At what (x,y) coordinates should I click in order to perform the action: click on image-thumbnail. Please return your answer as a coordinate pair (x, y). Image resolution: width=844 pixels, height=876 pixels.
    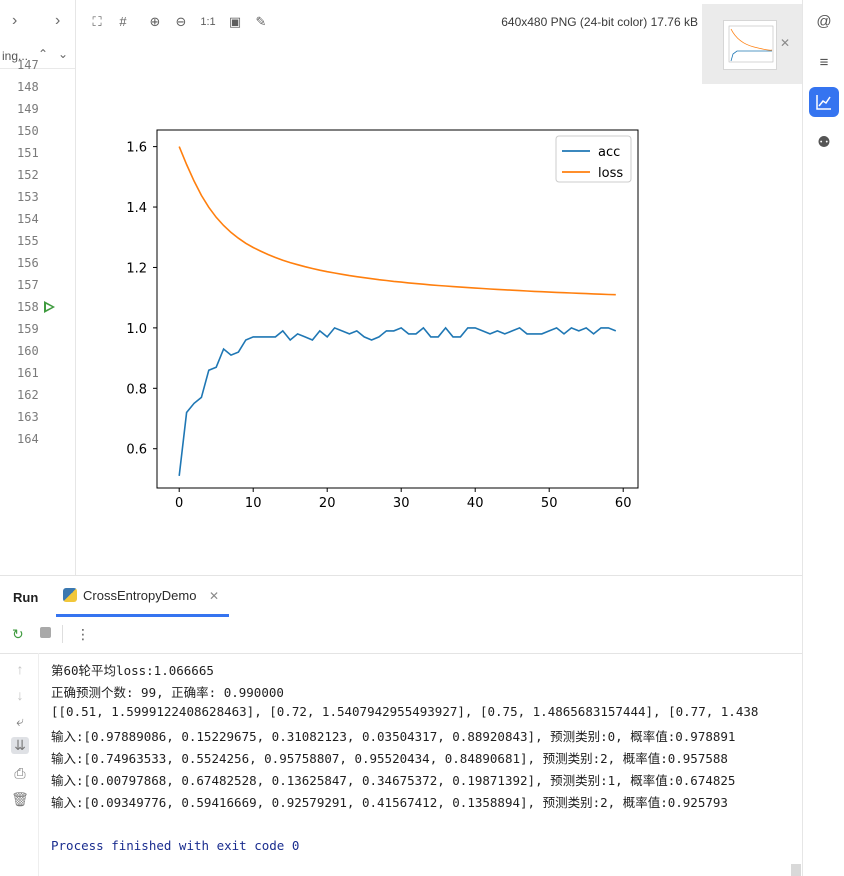
    Looking at the image, I should click on (750, 45).